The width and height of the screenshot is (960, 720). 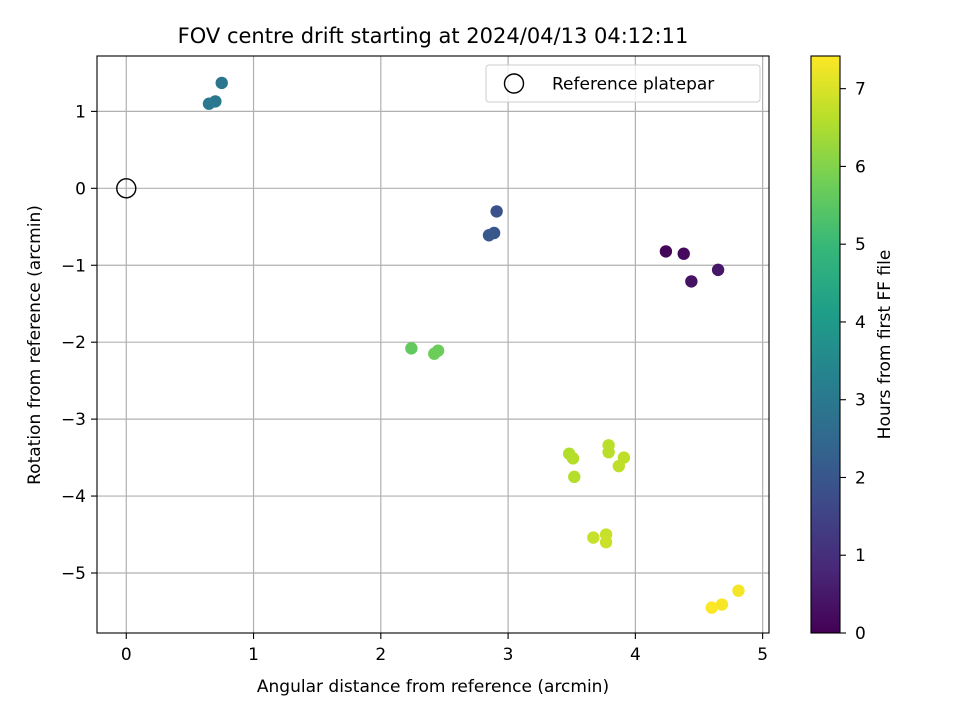 I want to click on y-tick-label: −3, so click(x=73, y=420).